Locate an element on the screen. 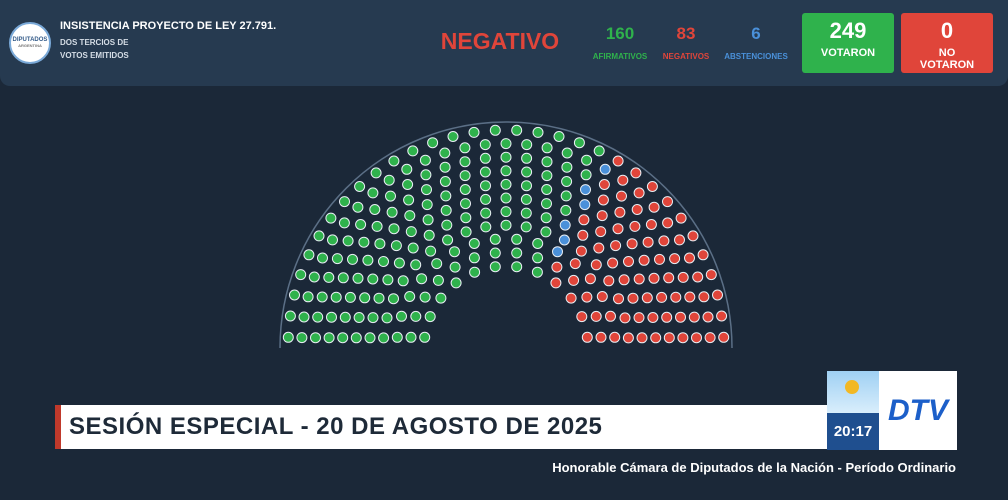 The height and width of the screenshot is (500, 1008). total-number: 0 is located at coordinates (947, 30).